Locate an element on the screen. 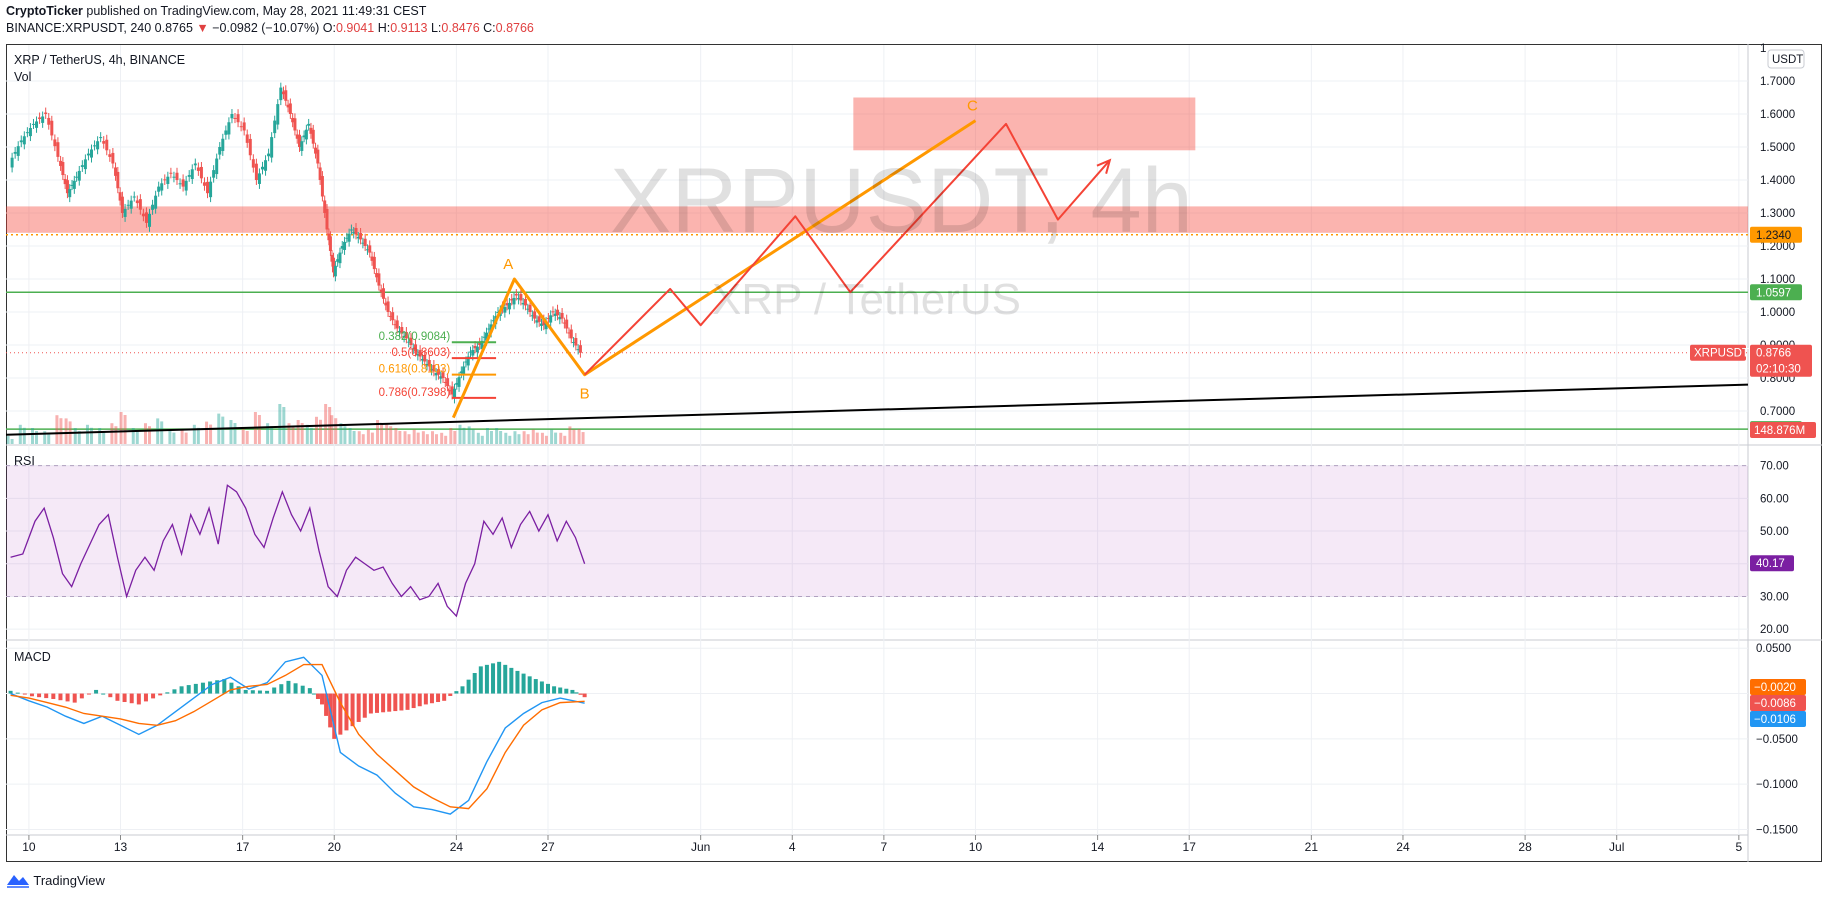 Image resolution: width=1828 pixels, height=899 pixels. x-tick-label: Jun is located at coordinates (700, 847).